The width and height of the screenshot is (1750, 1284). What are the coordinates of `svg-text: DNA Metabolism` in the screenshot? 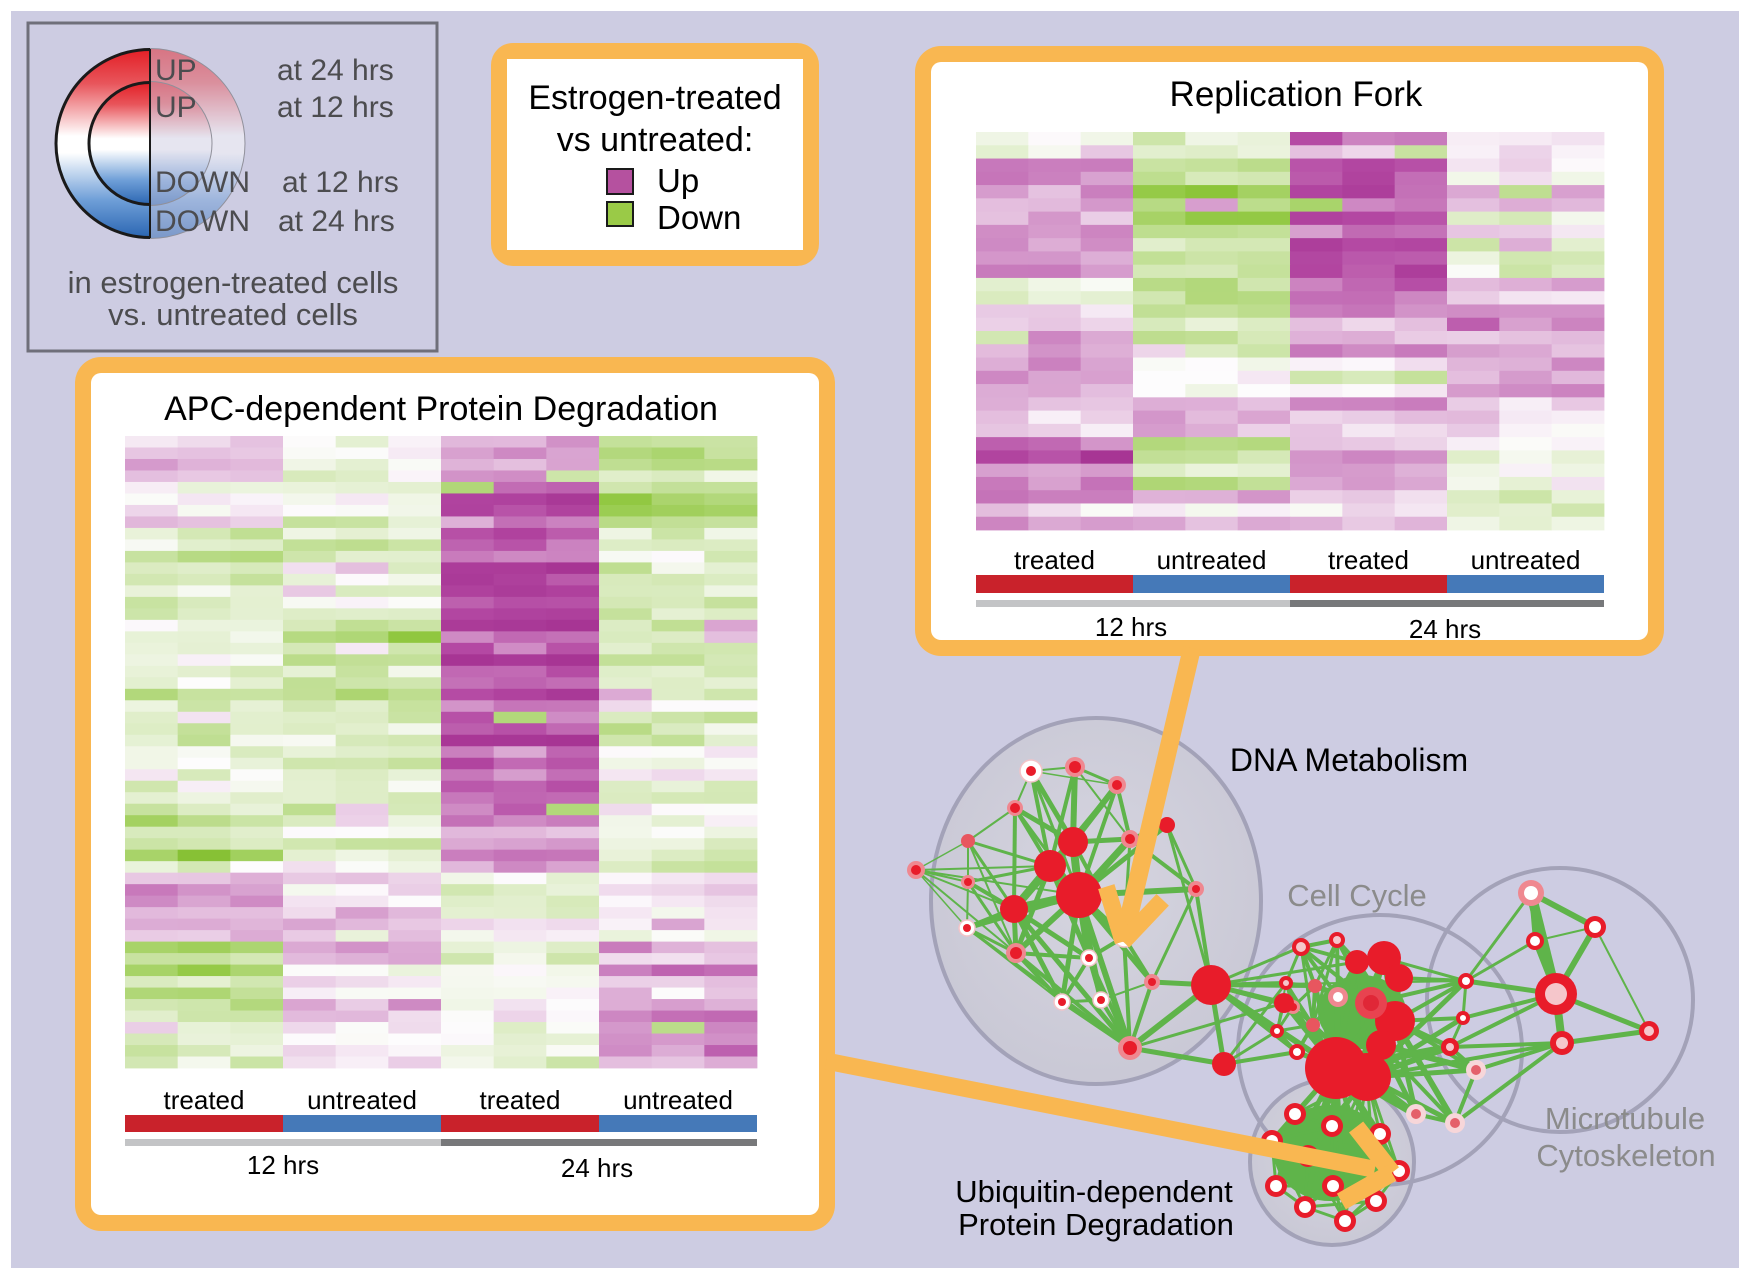 It's located at (1349, 760).